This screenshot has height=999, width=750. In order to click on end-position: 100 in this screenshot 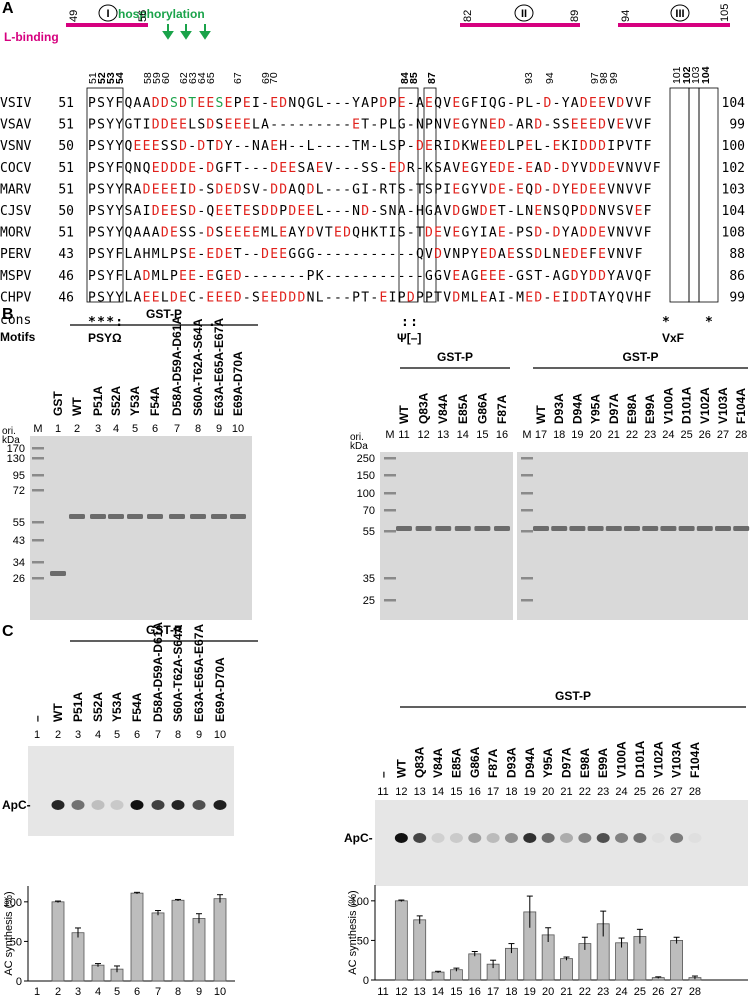, I will do `click(733, 146)`.